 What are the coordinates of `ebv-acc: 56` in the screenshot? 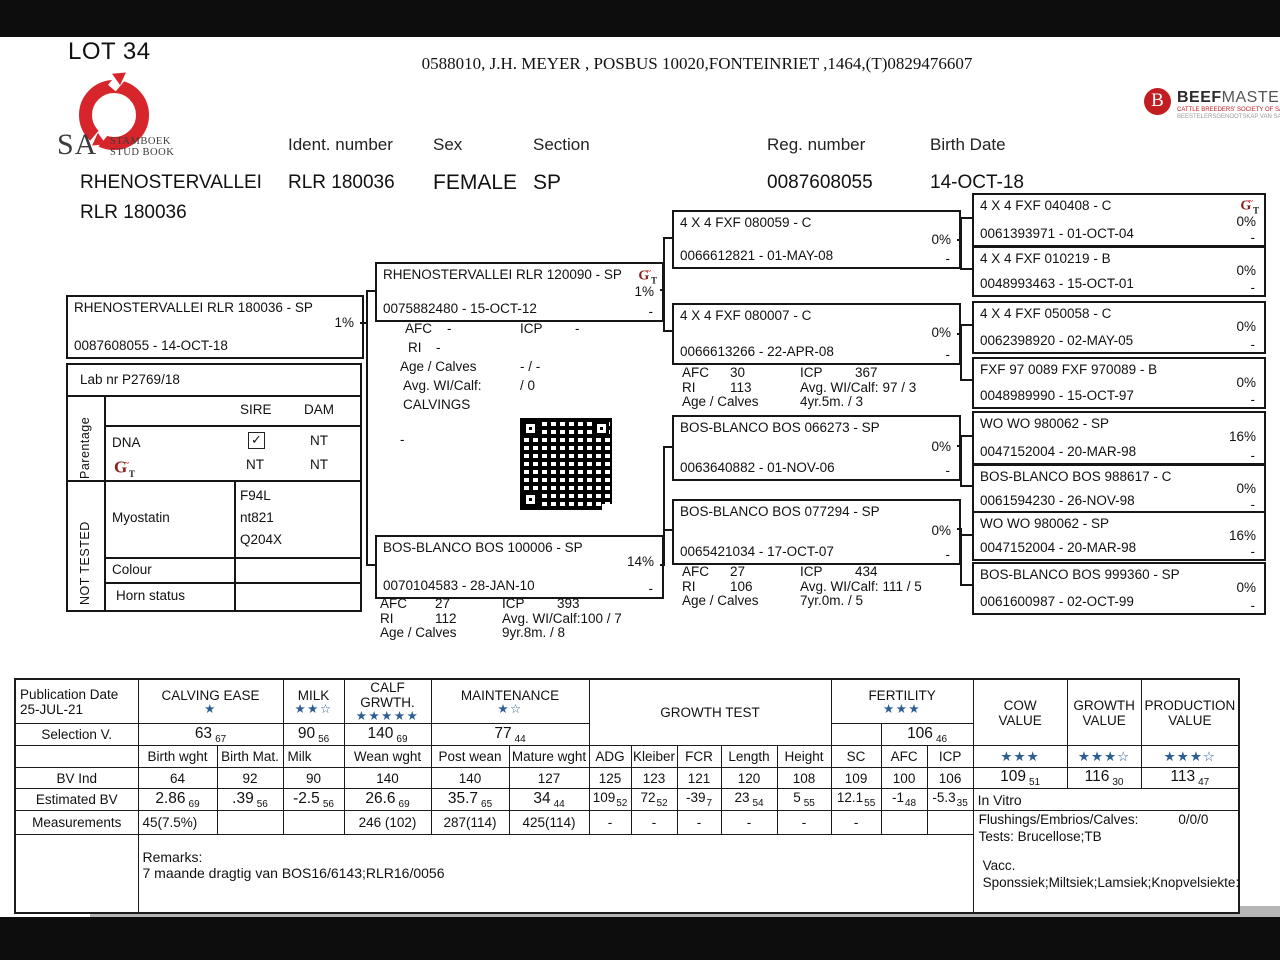 It's located at (328, 804).